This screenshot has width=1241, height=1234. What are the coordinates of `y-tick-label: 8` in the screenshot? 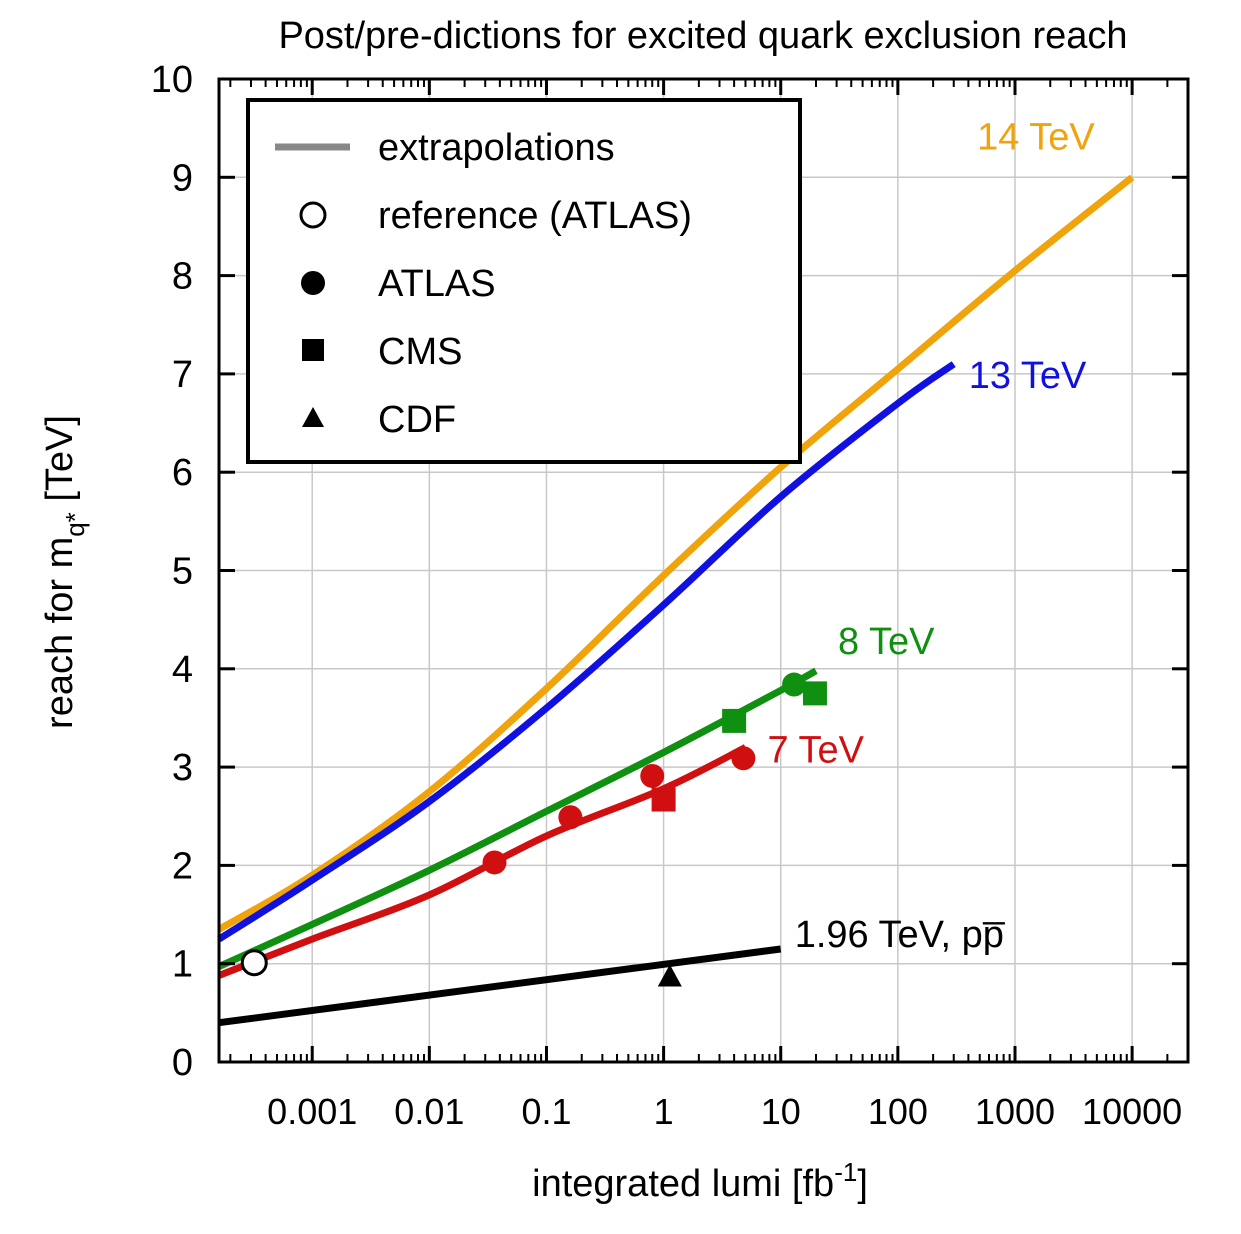 It's located at (182, 277).